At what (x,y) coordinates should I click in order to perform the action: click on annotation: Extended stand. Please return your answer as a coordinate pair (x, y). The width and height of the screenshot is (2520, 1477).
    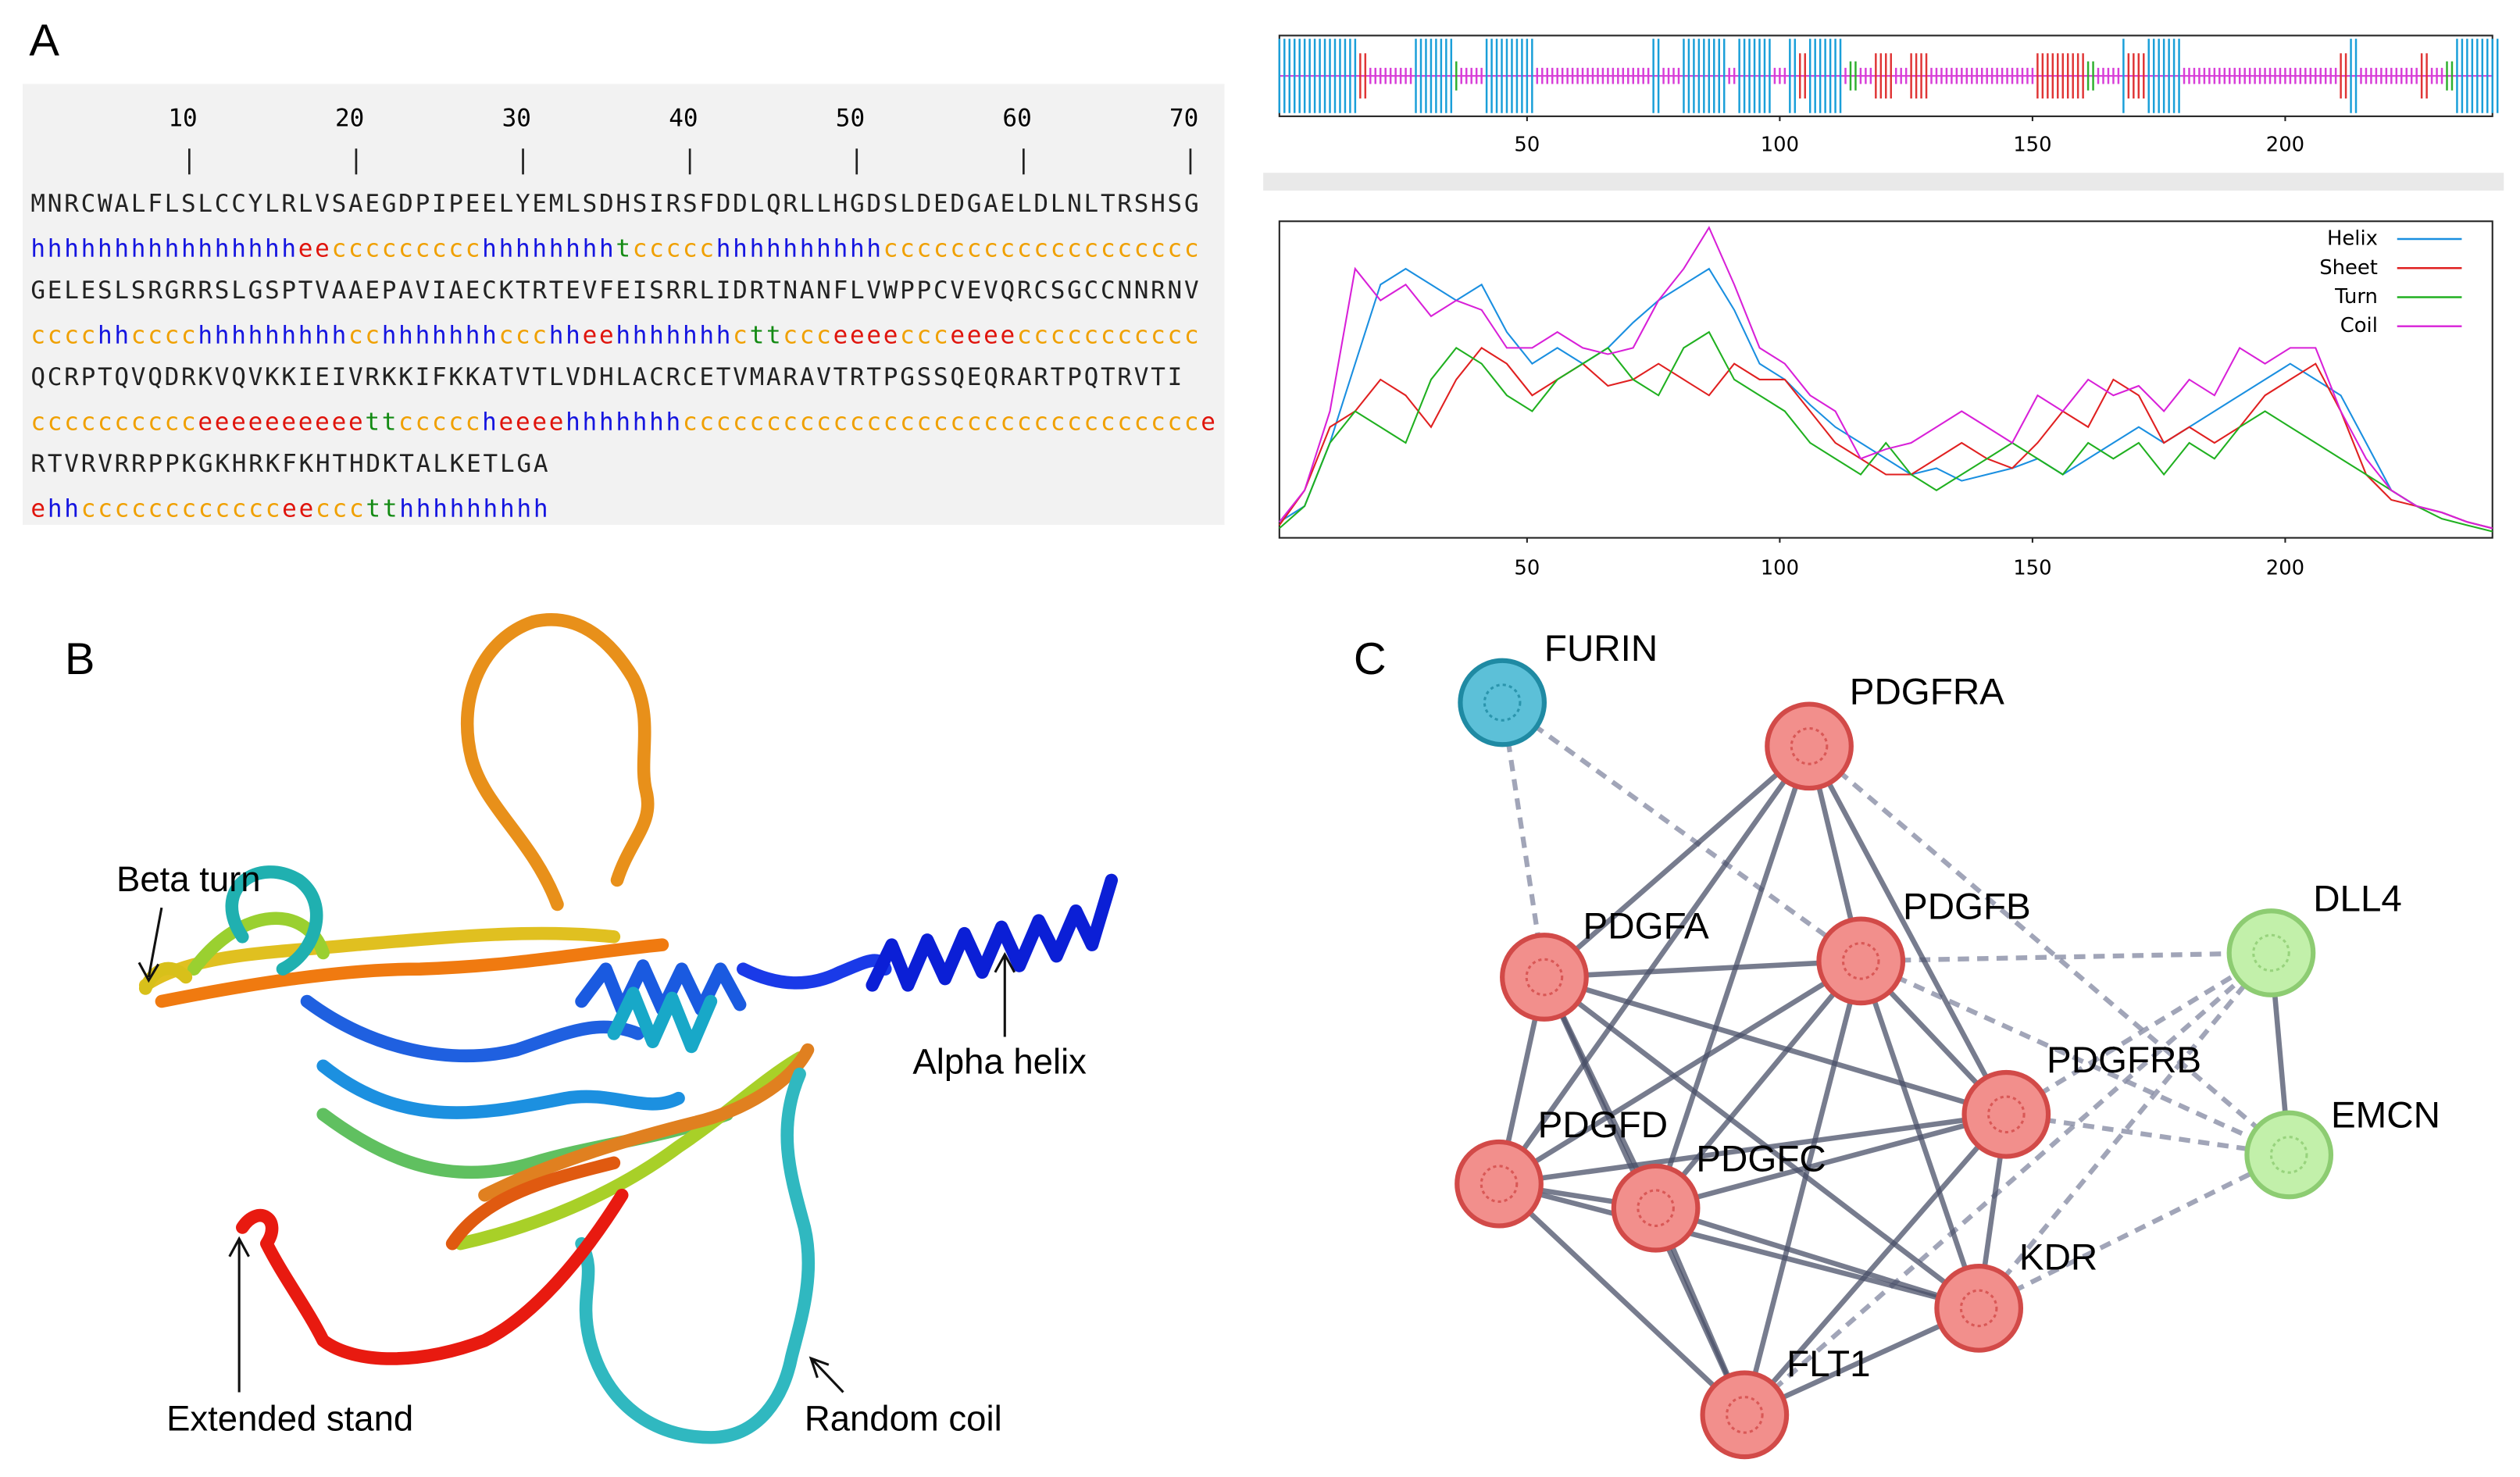
    Looking at the image, I should click on (289, 1419).